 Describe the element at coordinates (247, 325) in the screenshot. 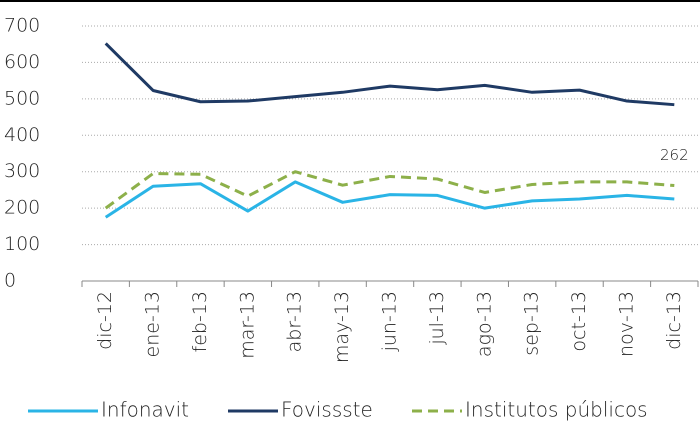

I see `x-tick-label: mar-13` at that location.